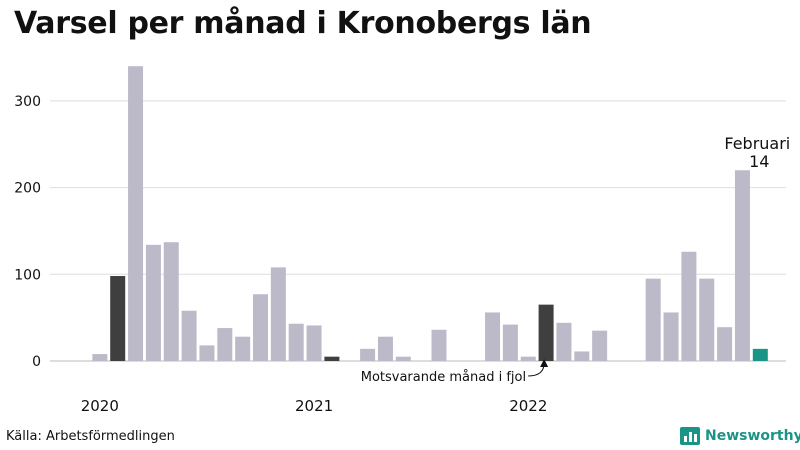 This screenshot has height=450, width=800. Describe the element at coordinates (528, 406) in the screenshot. I see `x-year-label: 2022` at that location.